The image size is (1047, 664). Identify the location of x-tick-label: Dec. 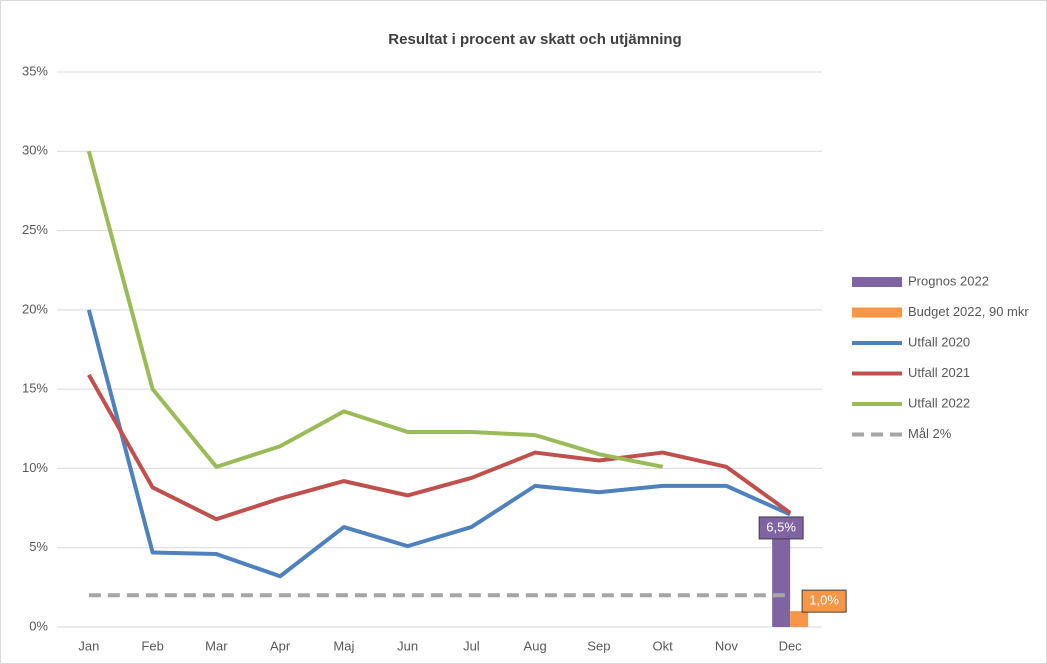
(791, 645).